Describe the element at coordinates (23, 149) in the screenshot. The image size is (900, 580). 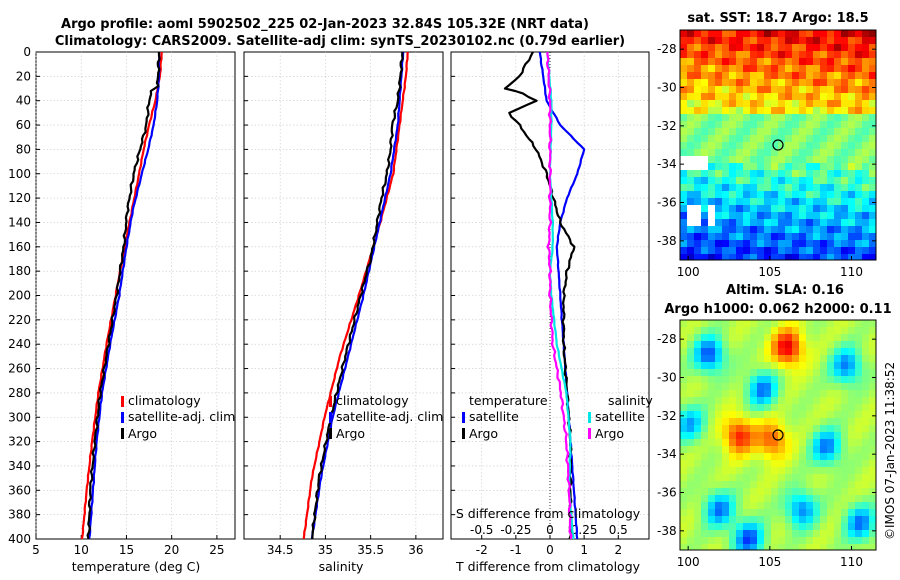
I see `depth-tick-label: 80` at that location.